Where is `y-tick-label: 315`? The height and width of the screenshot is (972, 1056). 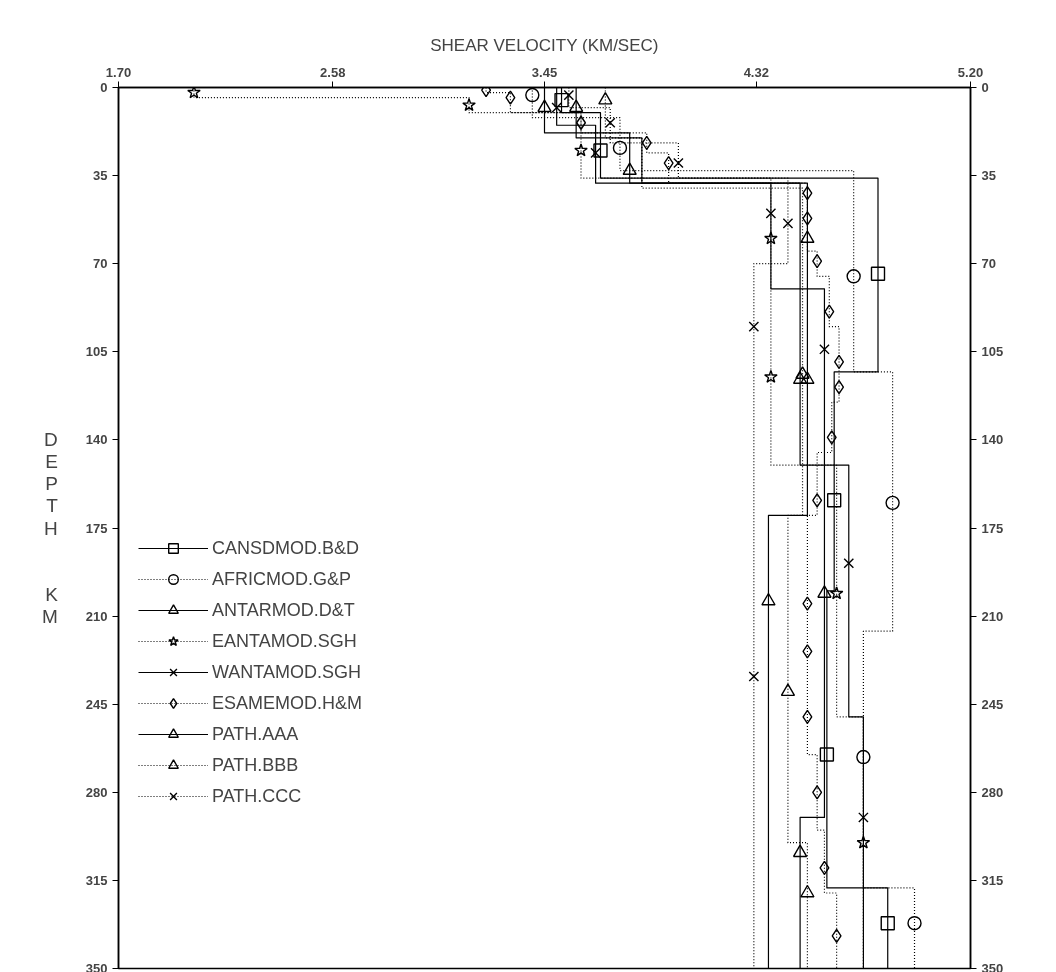 y-tick-label: 315 is located at coordinates (96, 880).